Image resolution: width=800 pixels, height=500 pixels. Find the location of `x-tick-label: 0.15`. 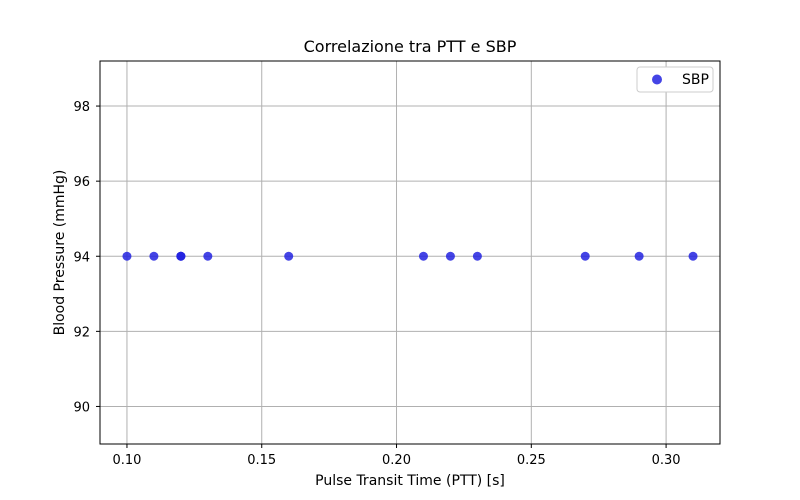

x-tick-label: 0.15 is located at coordinates (261, 460).